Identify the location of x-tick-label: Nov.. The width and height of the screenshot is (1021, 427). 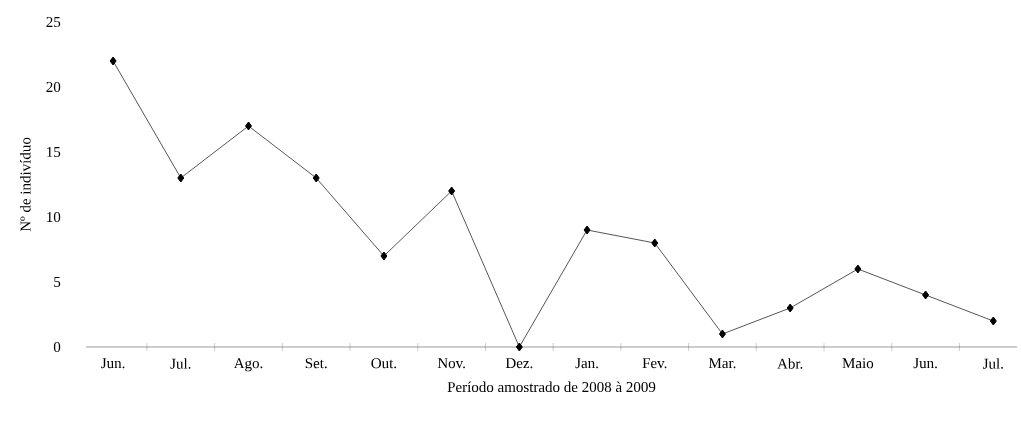
(451, 363).